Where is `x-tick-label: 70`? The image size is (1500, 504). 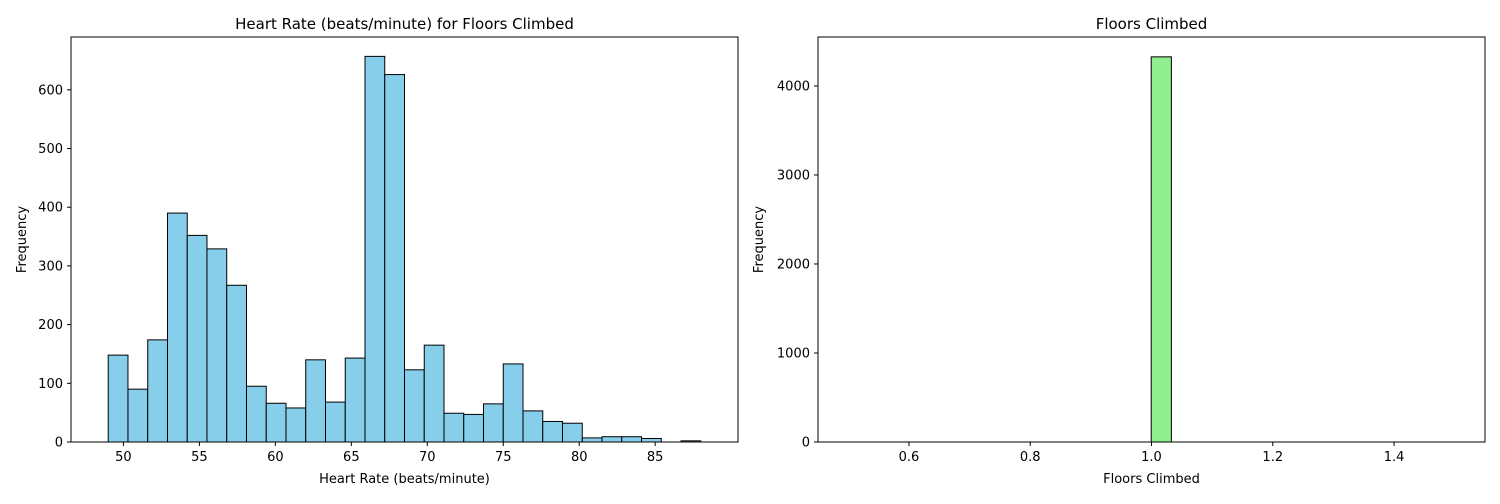 x-tick-label: 70 is located at coordinates (427, 457).